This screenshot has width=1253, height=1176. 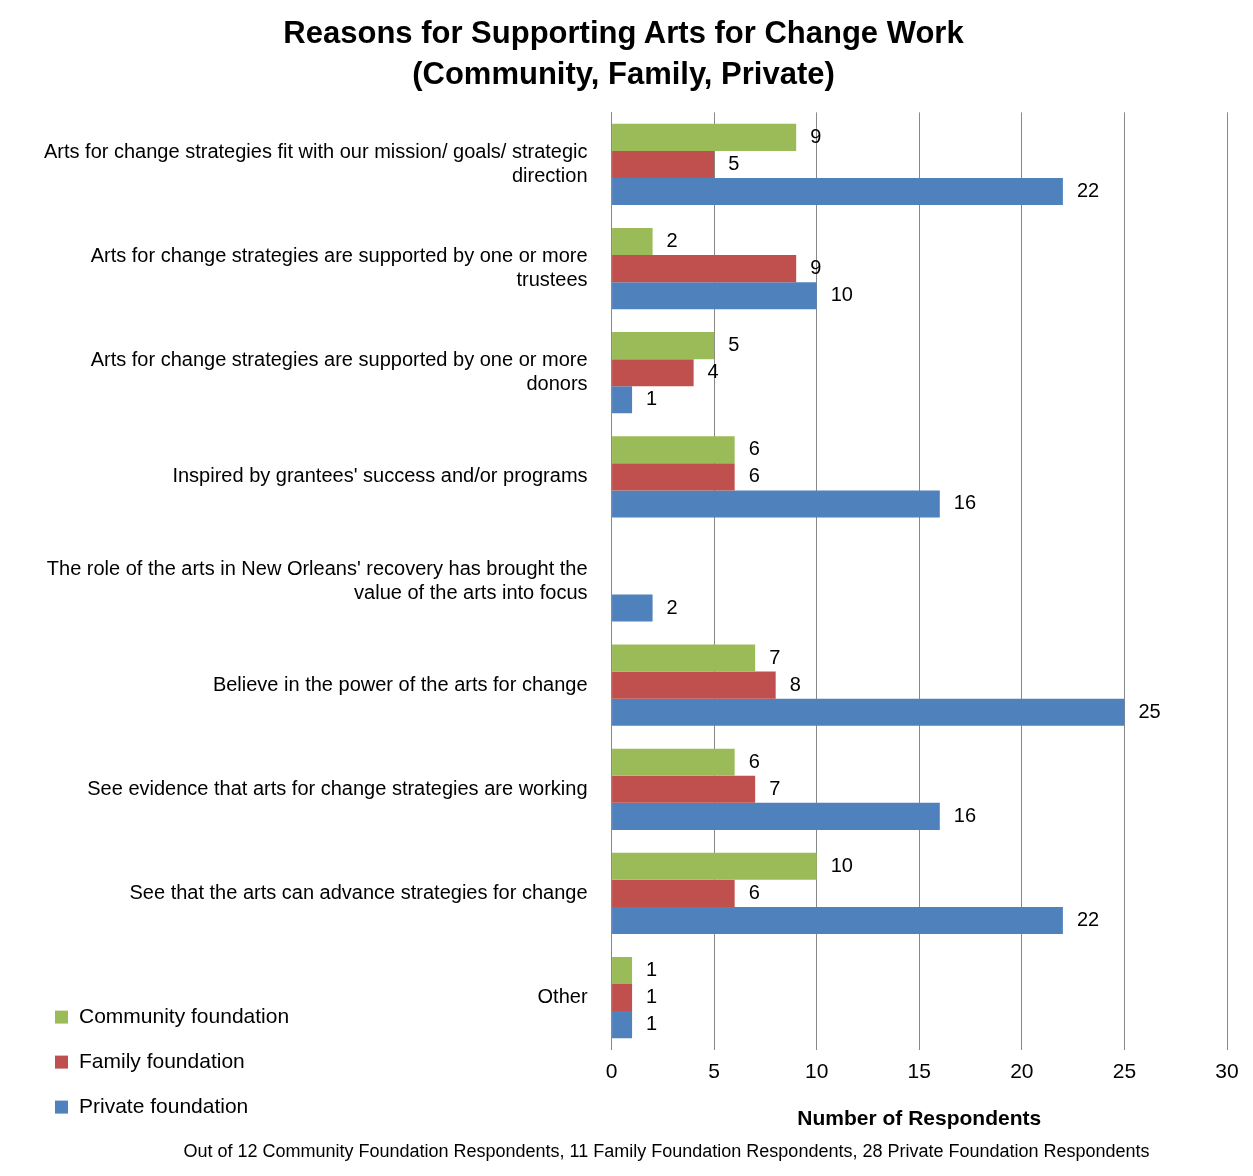 I want to click on legend-label: Community foundation, so click(x=184, y=1016).